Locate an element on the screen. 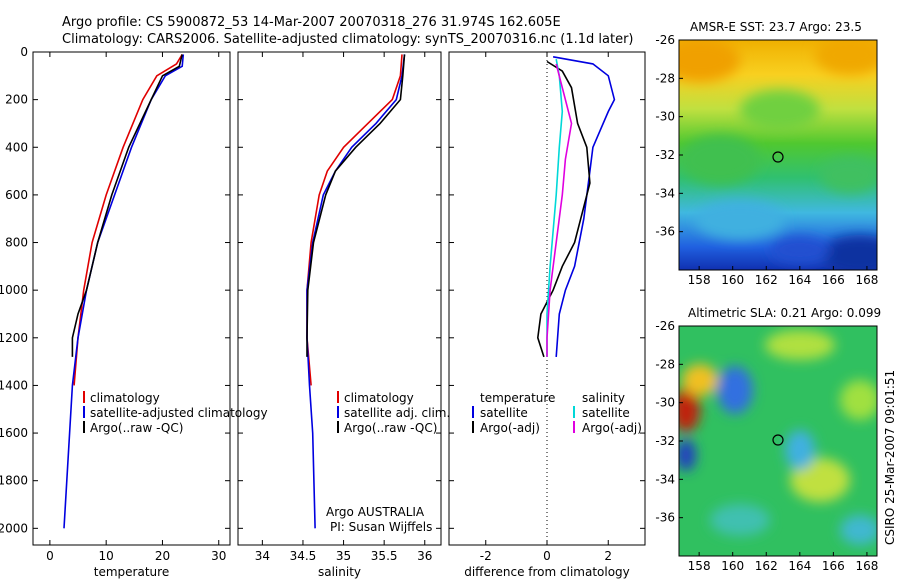  sst-map-y-tick-label: -32 is located at coordinates (665, 155).